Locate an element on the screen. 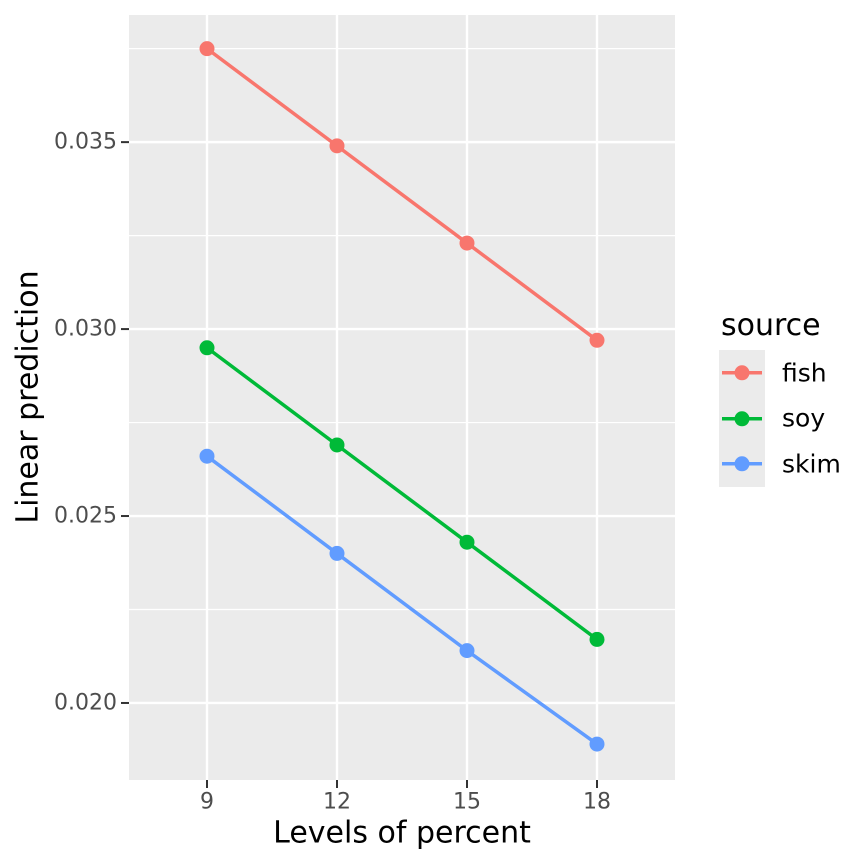  legend-label-fish: fish is located at coordinates (804, 373).